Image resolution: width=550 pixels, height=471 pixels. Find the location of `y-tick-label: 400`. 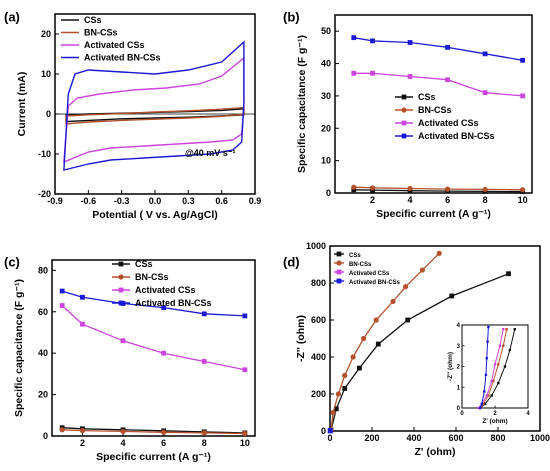

y-tick-label: 400 is located at coordinates (318, 357).